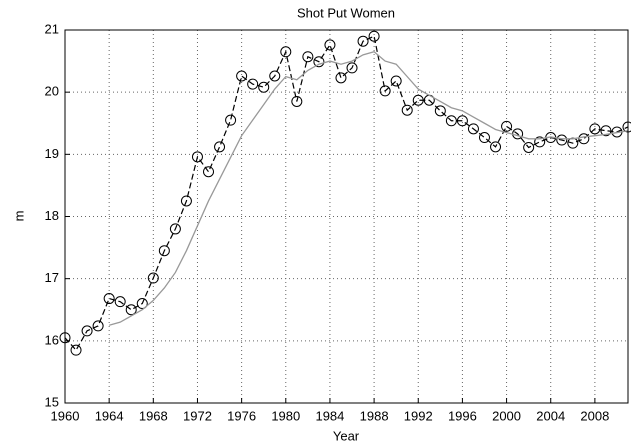  What do you see at coordinates (197, 415) in the screenshot?
I see `x-tick-label: 1972` at bounding box center [197, 415].